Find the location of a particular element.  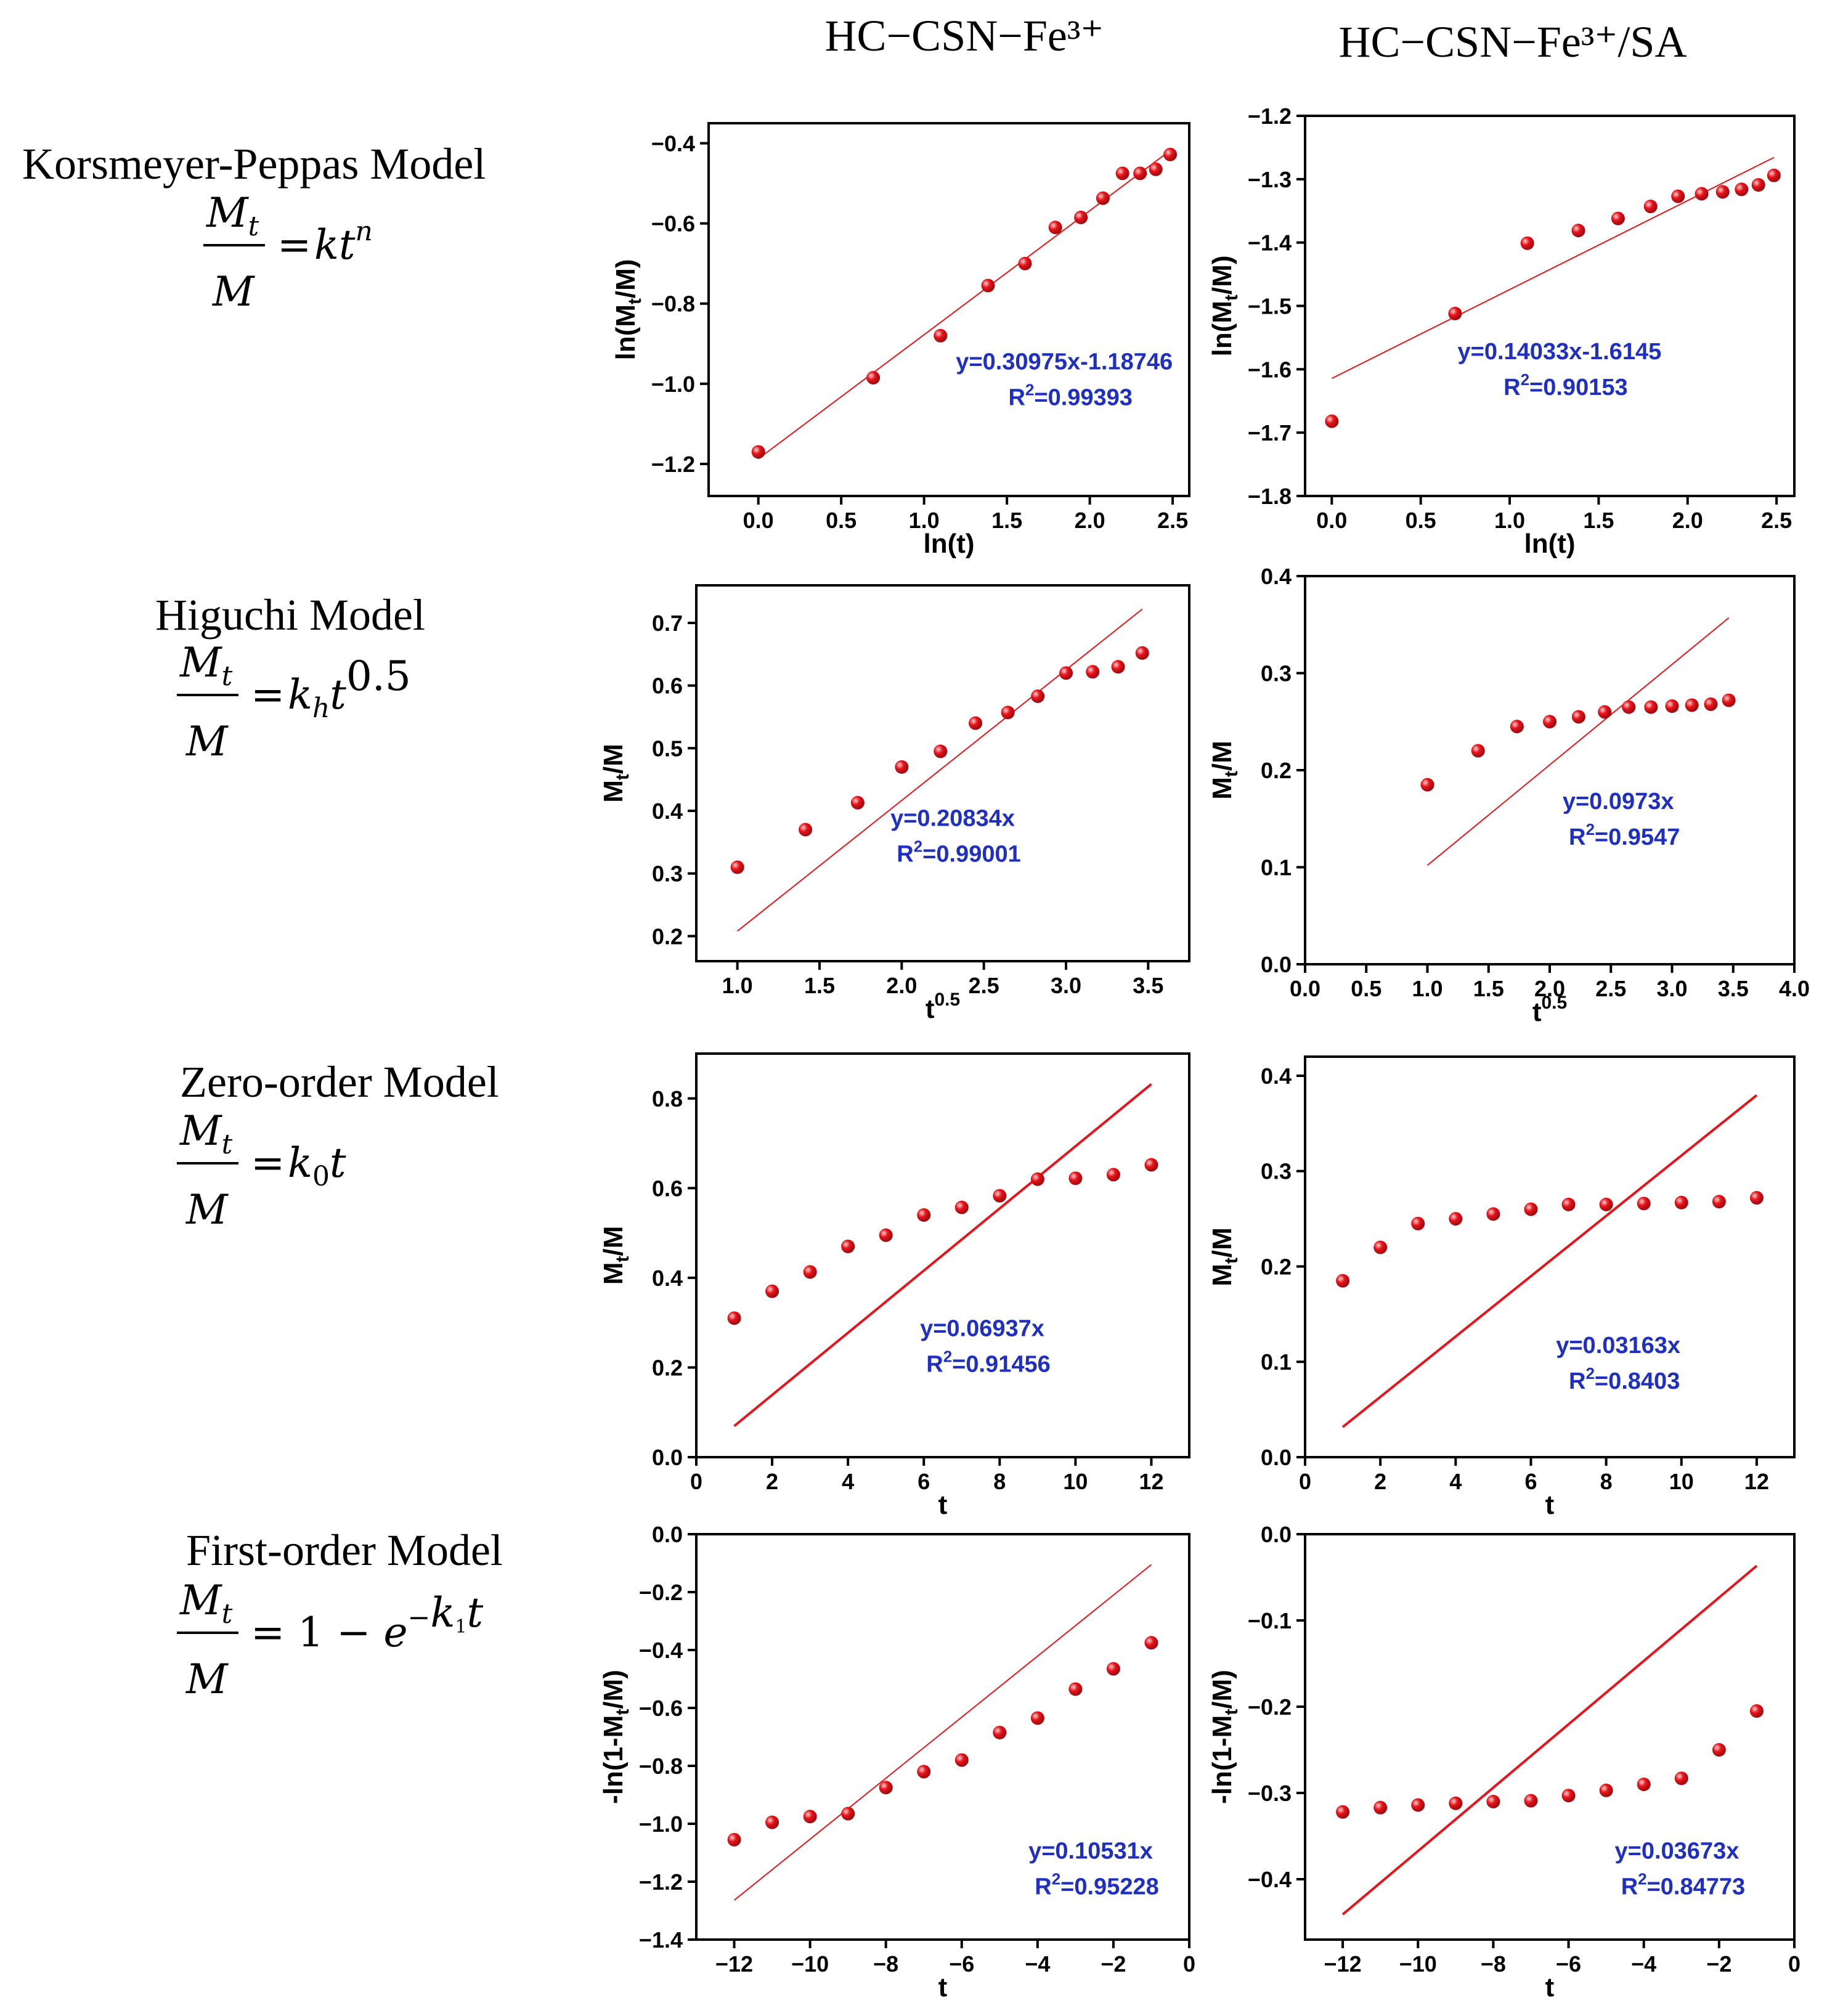

fit-r-squared: R2=0.90153 is located at coordinates (1566, 385).